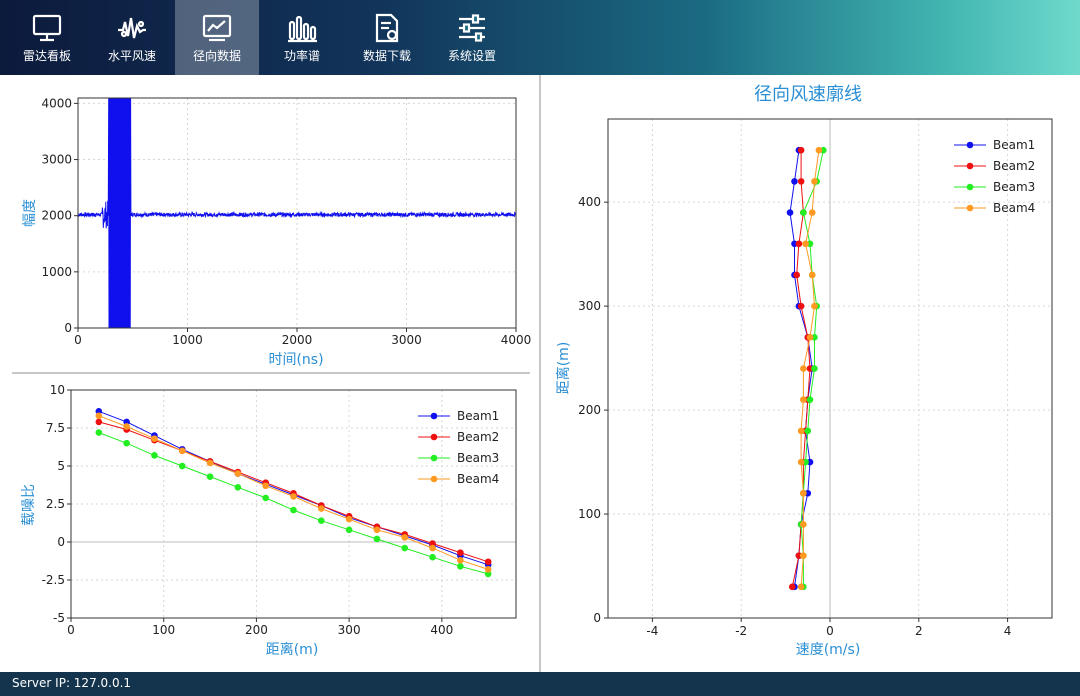 The width and height of the screenshot is (1080, 696). Describe the element at coordinates (59, 618) in the screenshot. I see `y-tick-label: -5` at that location.